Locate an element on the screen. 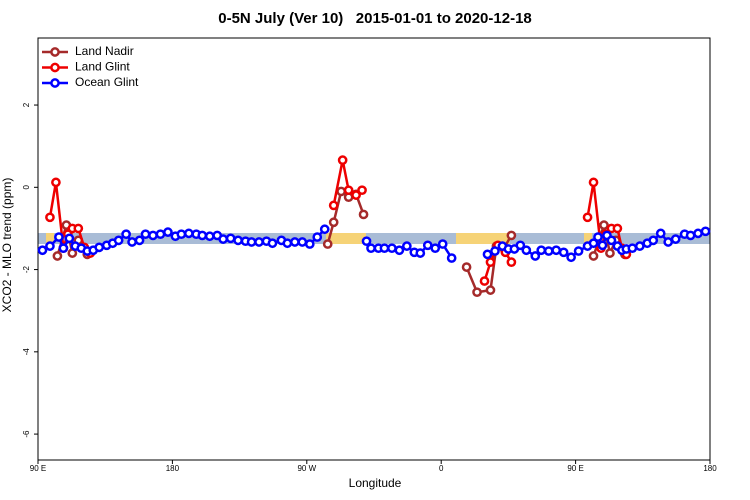 The image size is (750, 500). legend-label: Ocean Glint is located at coordinates (107, 82).